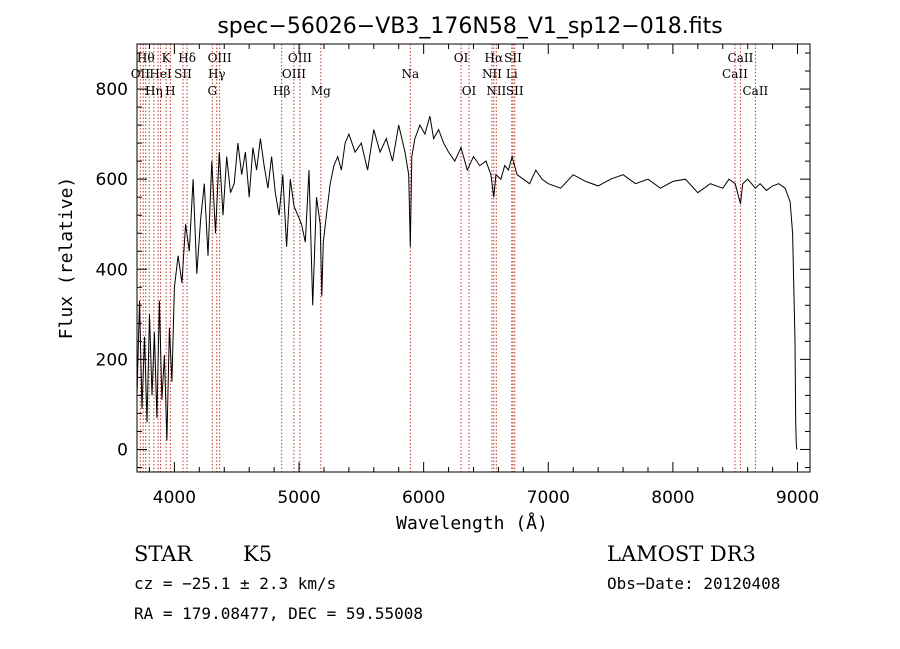 This screenshot has width=900, height=649. I want to click on coordinates: RA = 179.08477, DEC = 59.55008, so click(278, 613).